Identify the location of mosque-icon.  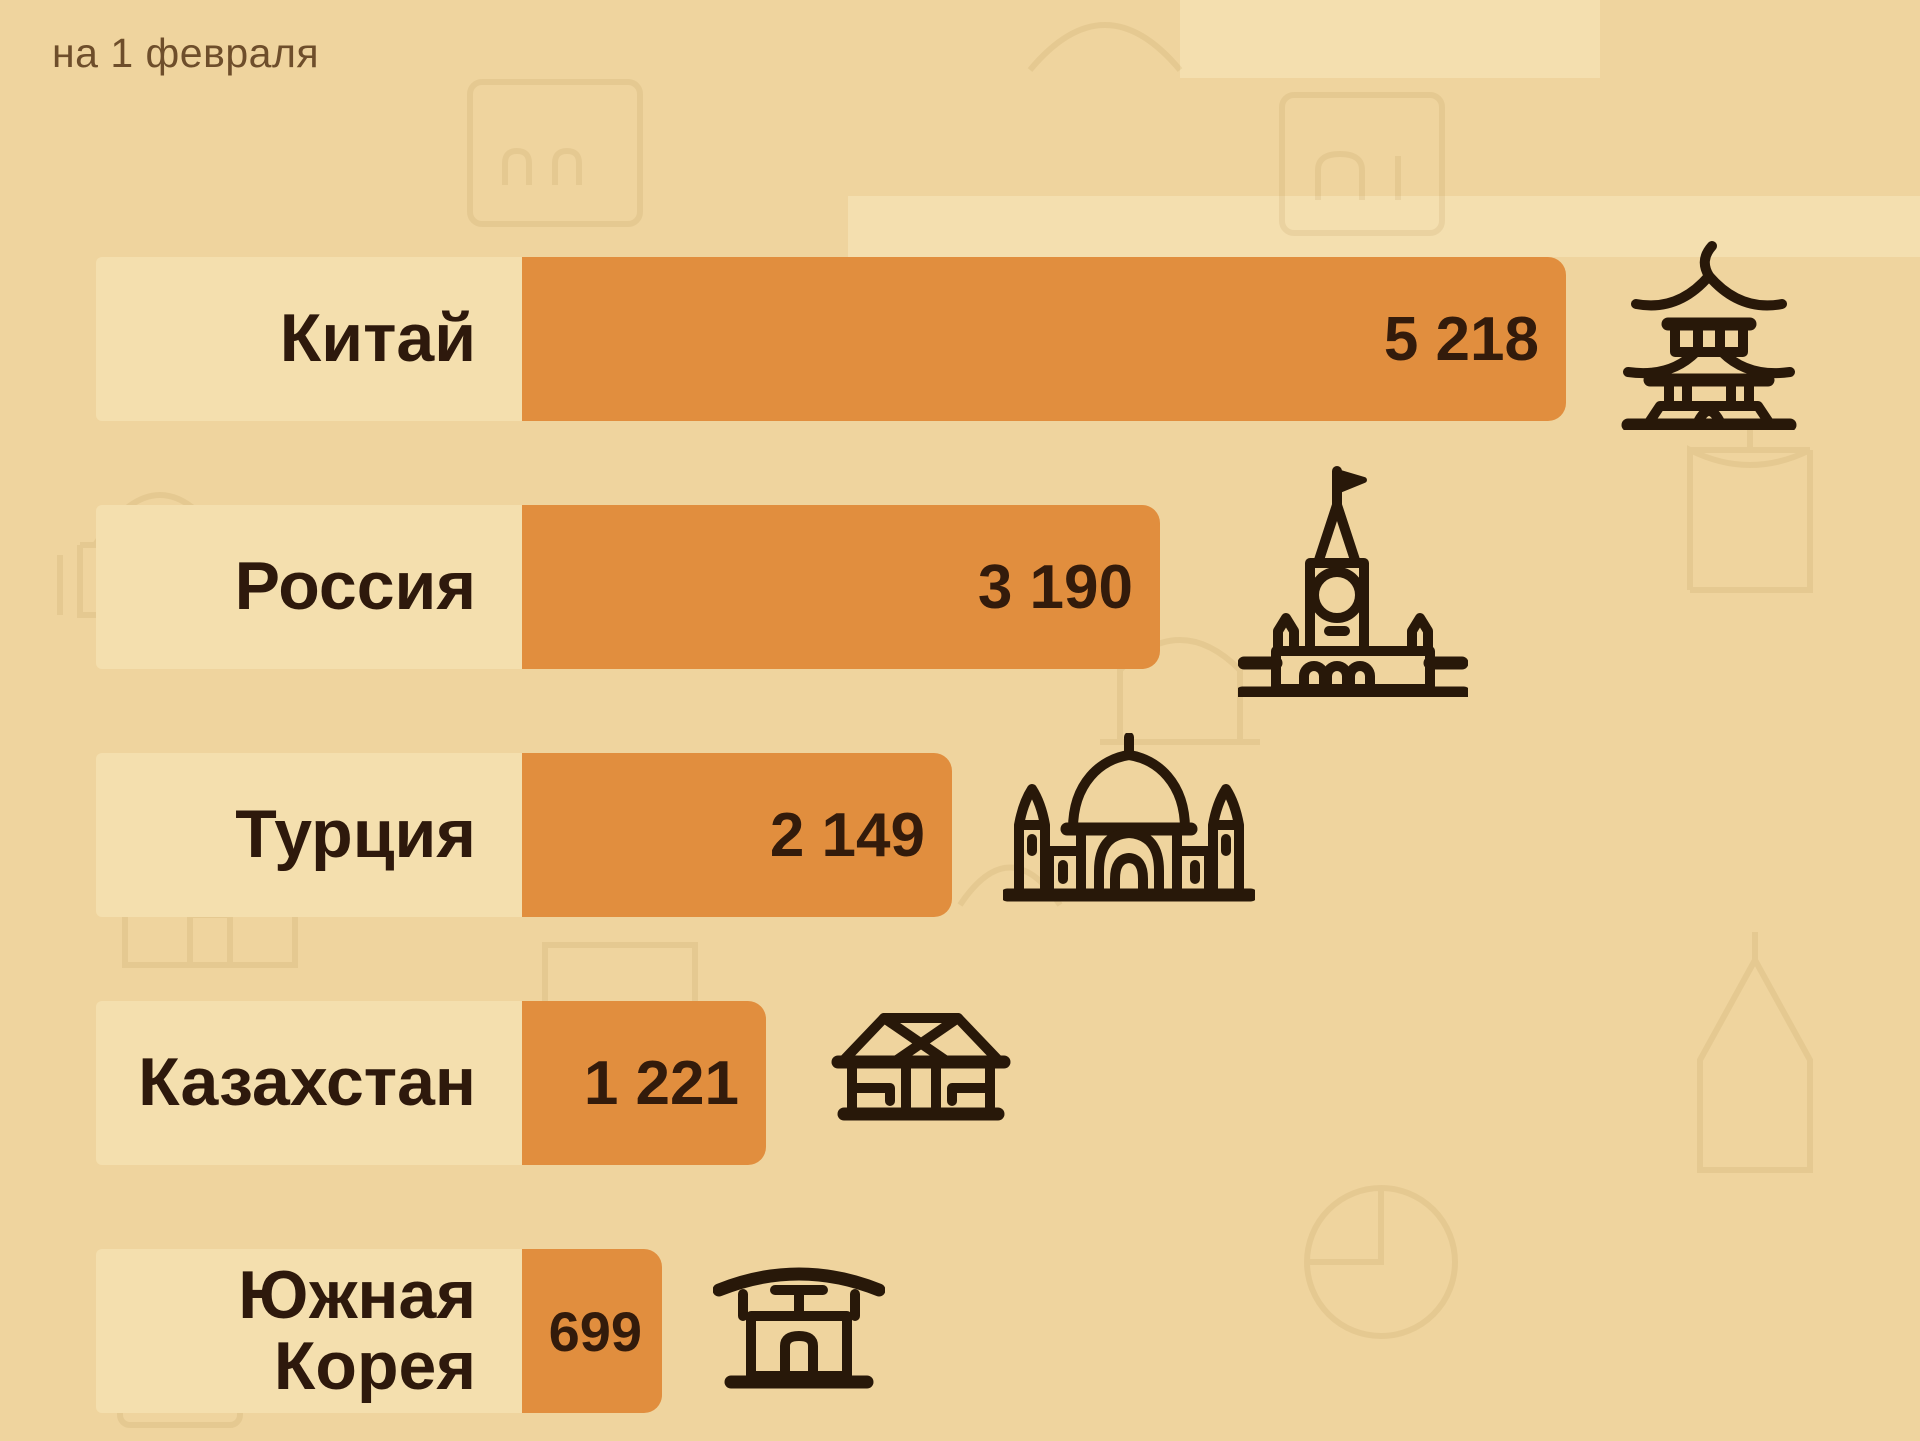
(1129, 818).